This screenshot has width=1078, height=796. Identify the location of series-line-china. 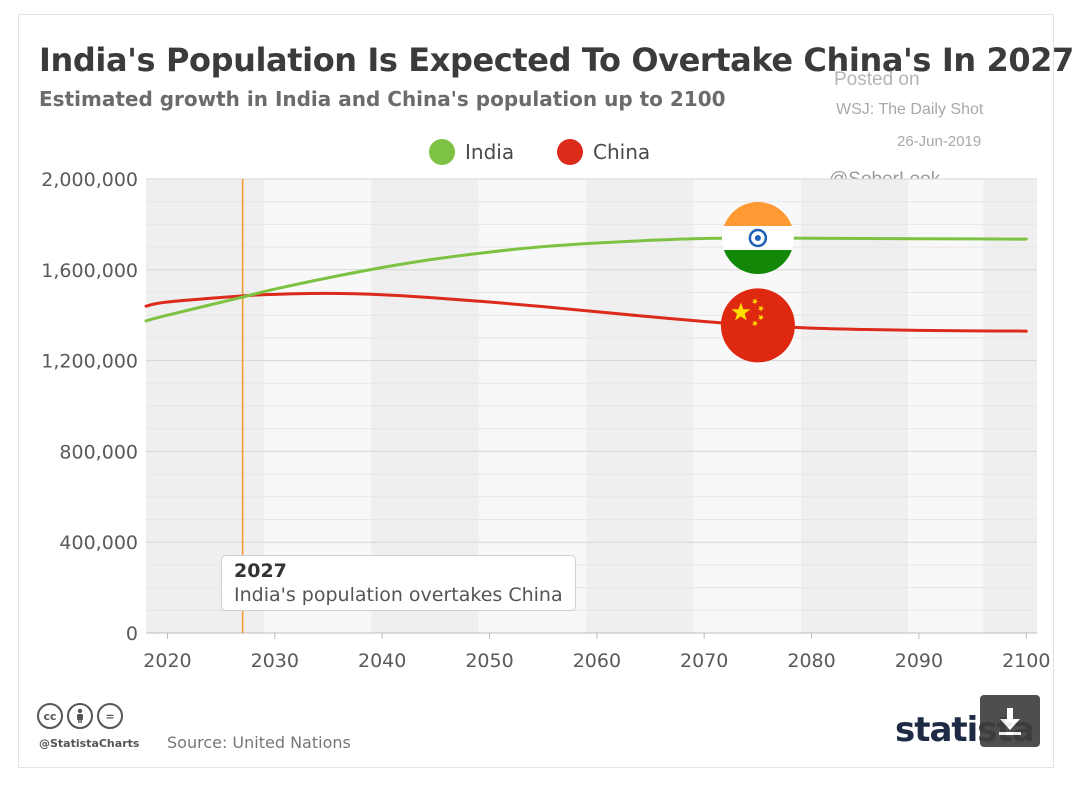
(586, 312).